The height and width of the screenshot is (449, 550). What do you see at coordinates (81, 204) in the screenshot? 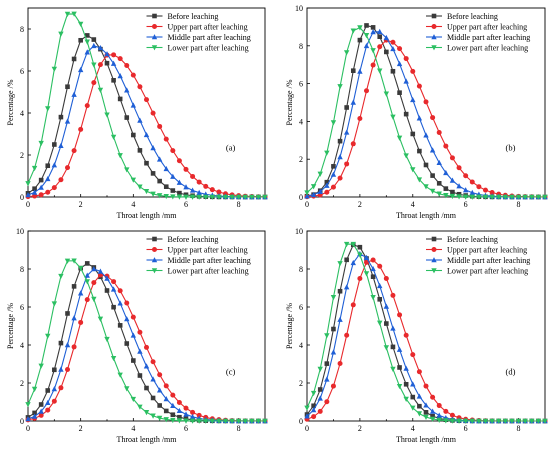
I see `x-tick-label: 2` at bounding box center [81, 204].